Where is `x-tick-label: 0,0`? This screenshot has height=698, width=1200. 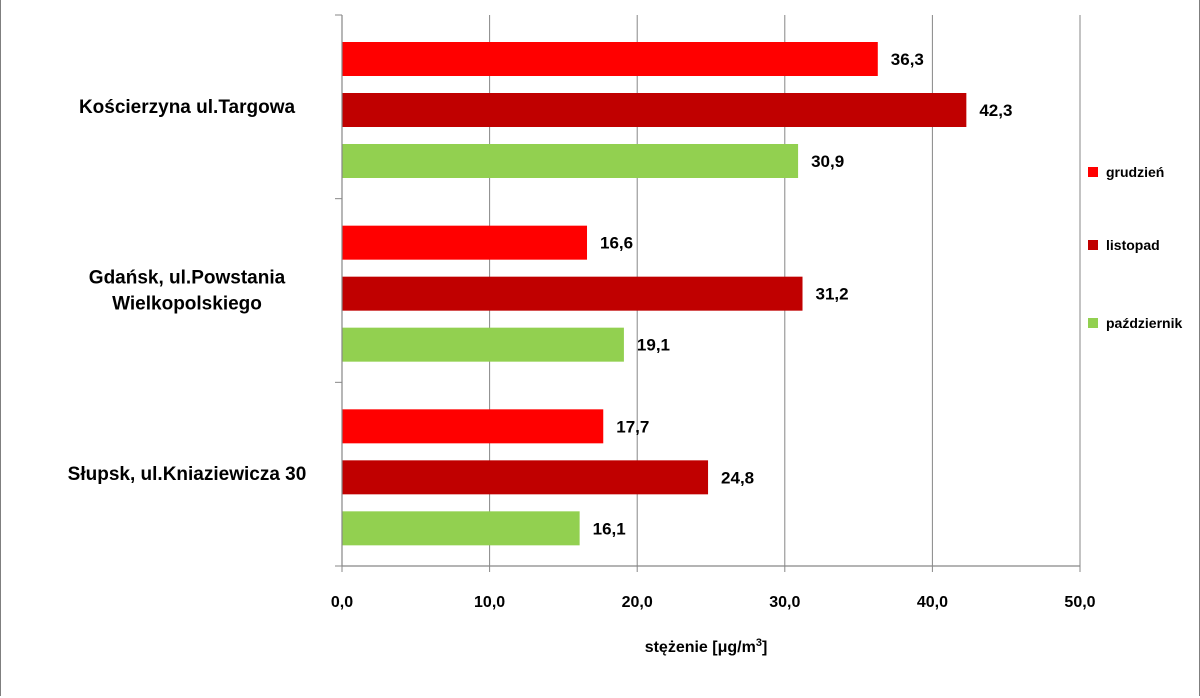 x-tick-label: 0,0 is located at coordinates (342, 602).